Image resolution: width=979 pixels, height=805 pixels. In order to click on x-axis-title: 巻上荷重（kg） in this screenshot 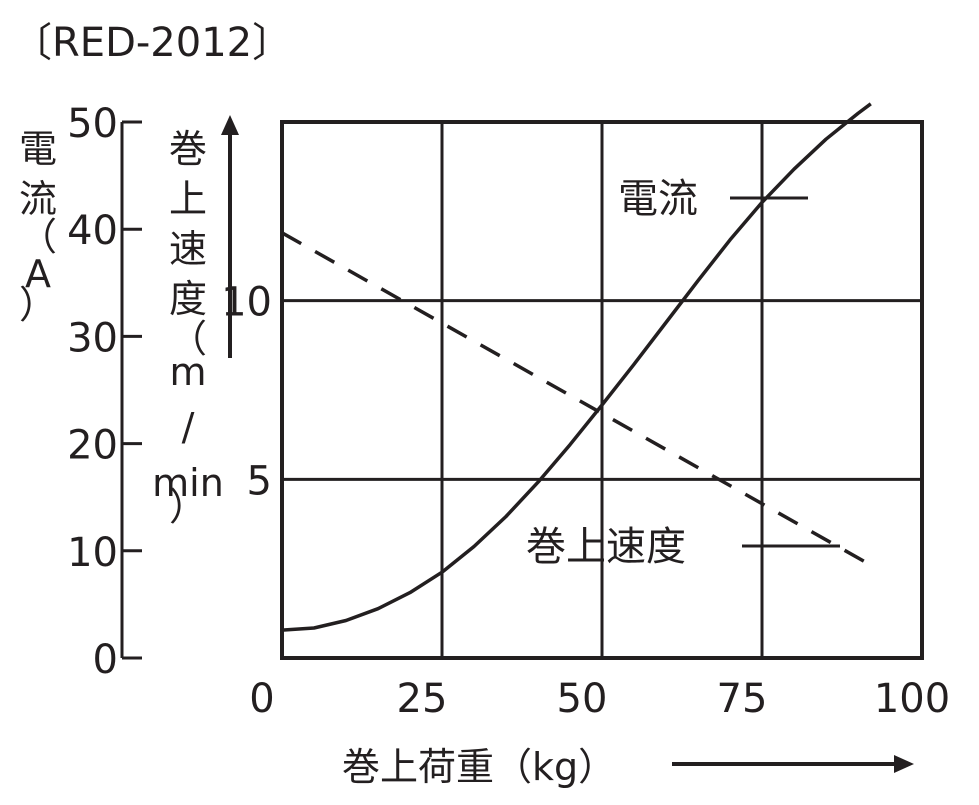, I will do `click(479, 767)`.